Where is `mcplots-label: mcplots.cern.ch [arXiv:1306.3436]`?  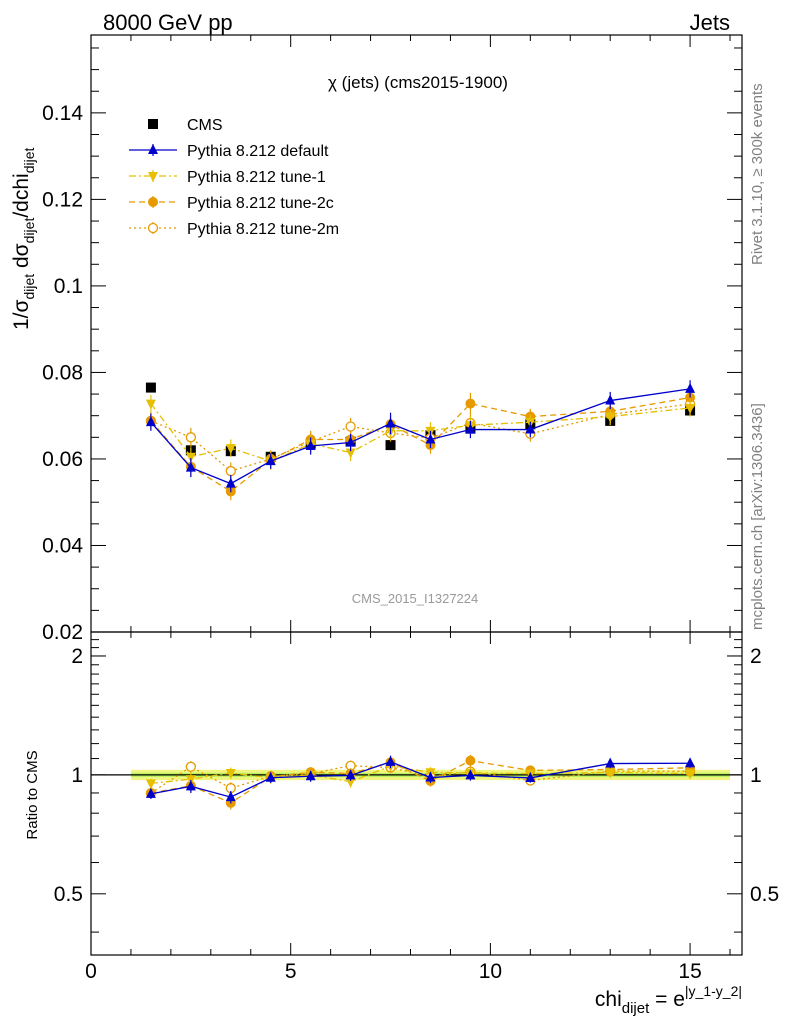
mcplots-label: mcplots.cern.ch [arXiv:1306.3436] is located at coordinates (757, 516).